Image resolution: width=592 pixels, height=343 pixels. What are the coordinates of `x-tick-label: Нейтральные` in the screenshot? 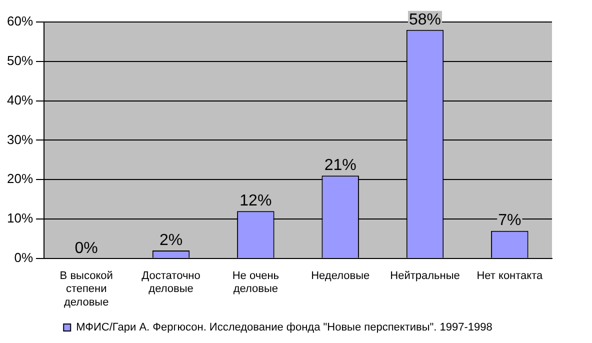 It's located at (425, 276).